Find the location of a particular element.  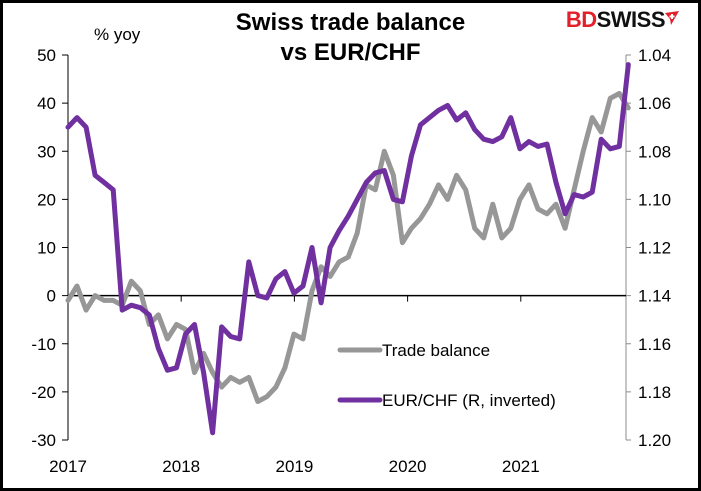

legend-label-trade-balance: Trade balance is located at coordinates (436, 350).